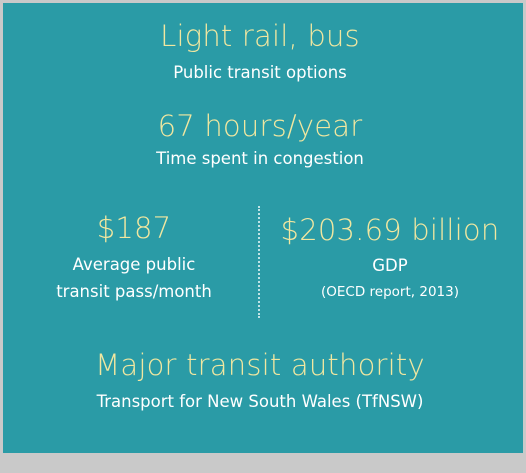 The image size is (526, 473). I want to click on stat-value: Light rail, bus, so click(260, 36).